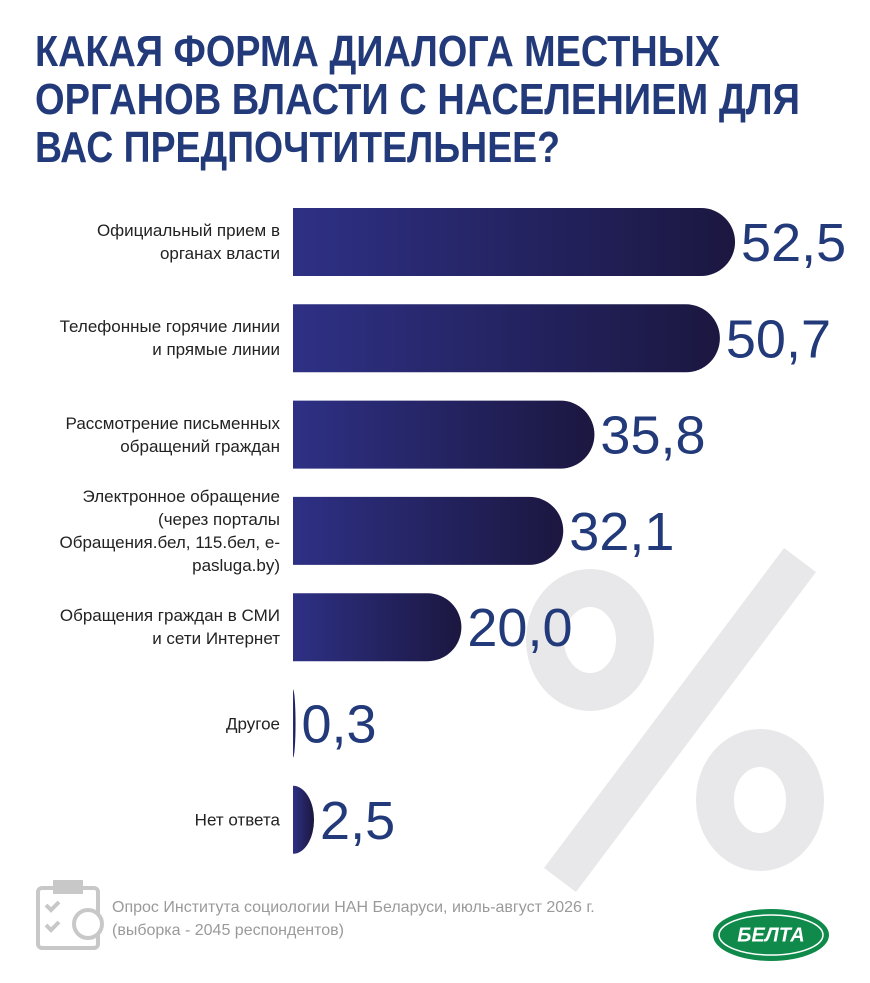 The height and width of the screenshot is (983, 870). Describe the element at coordinates (793, 243) in the screenshot. I see `value-label: 52,5` at that location.